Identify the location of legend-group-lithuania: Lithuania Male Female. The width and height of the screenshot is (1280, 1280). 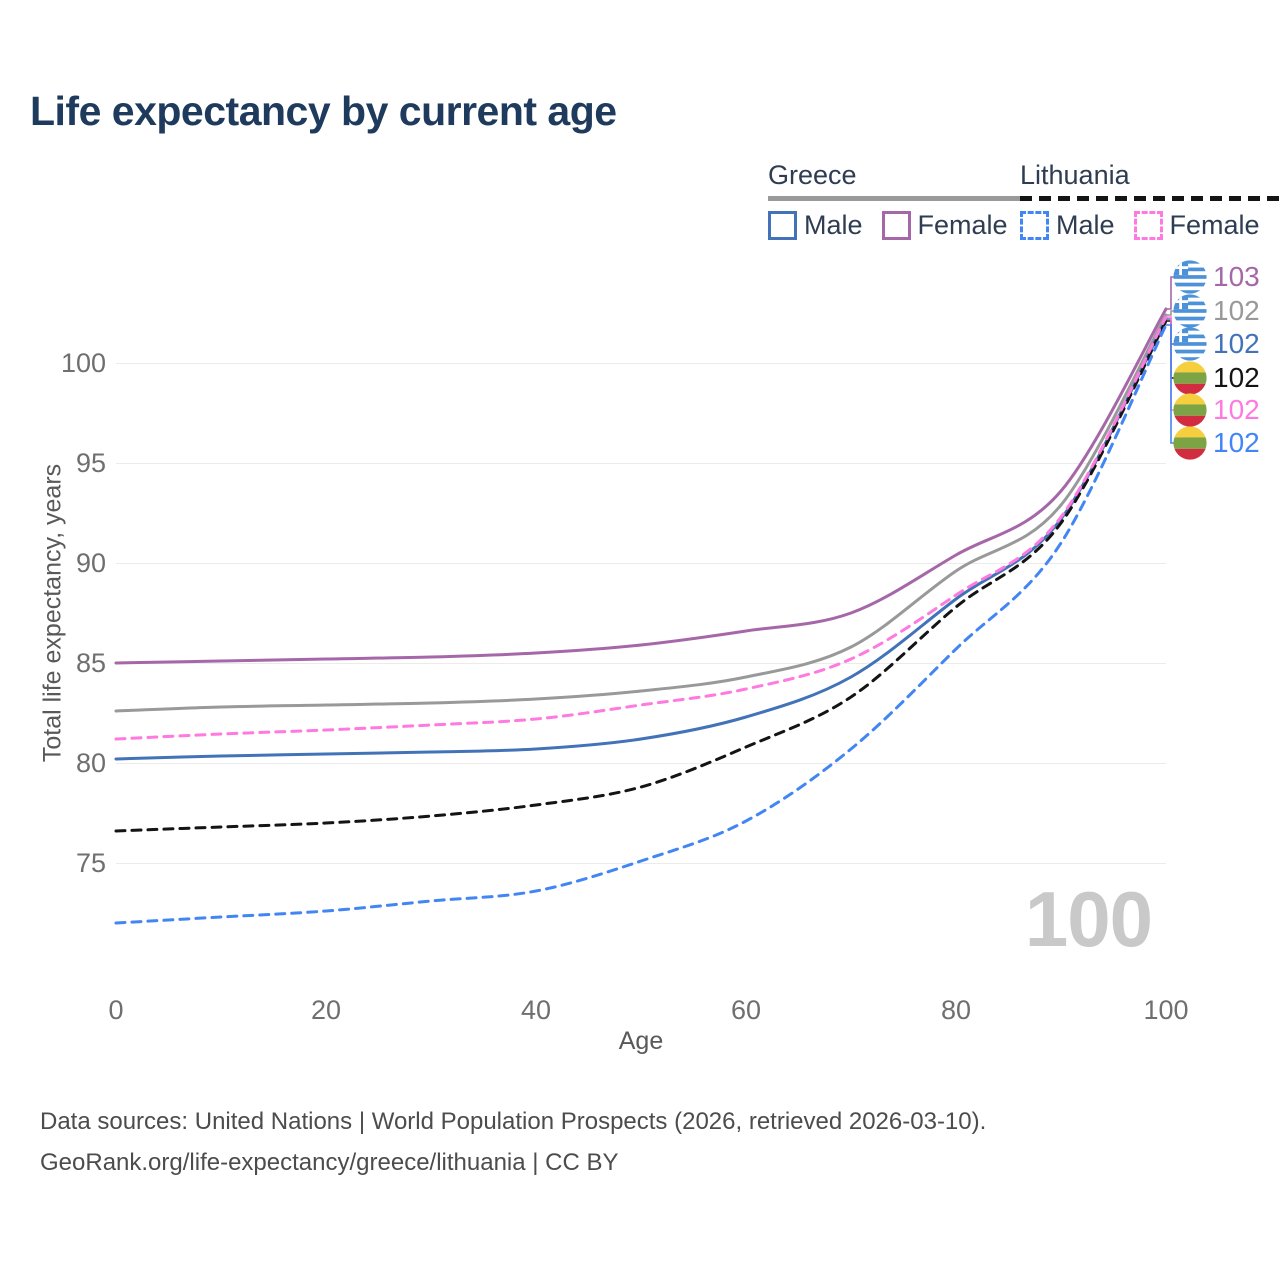
(1149, 200).